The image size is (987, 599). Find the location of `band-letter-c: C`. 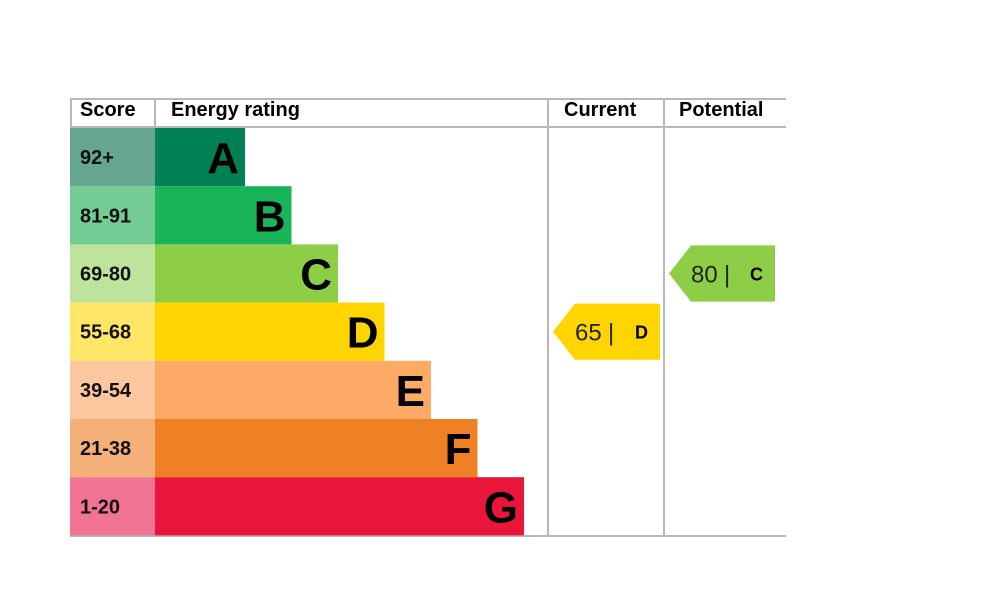

band-letter-c: C is located at coordinates (316, 275).